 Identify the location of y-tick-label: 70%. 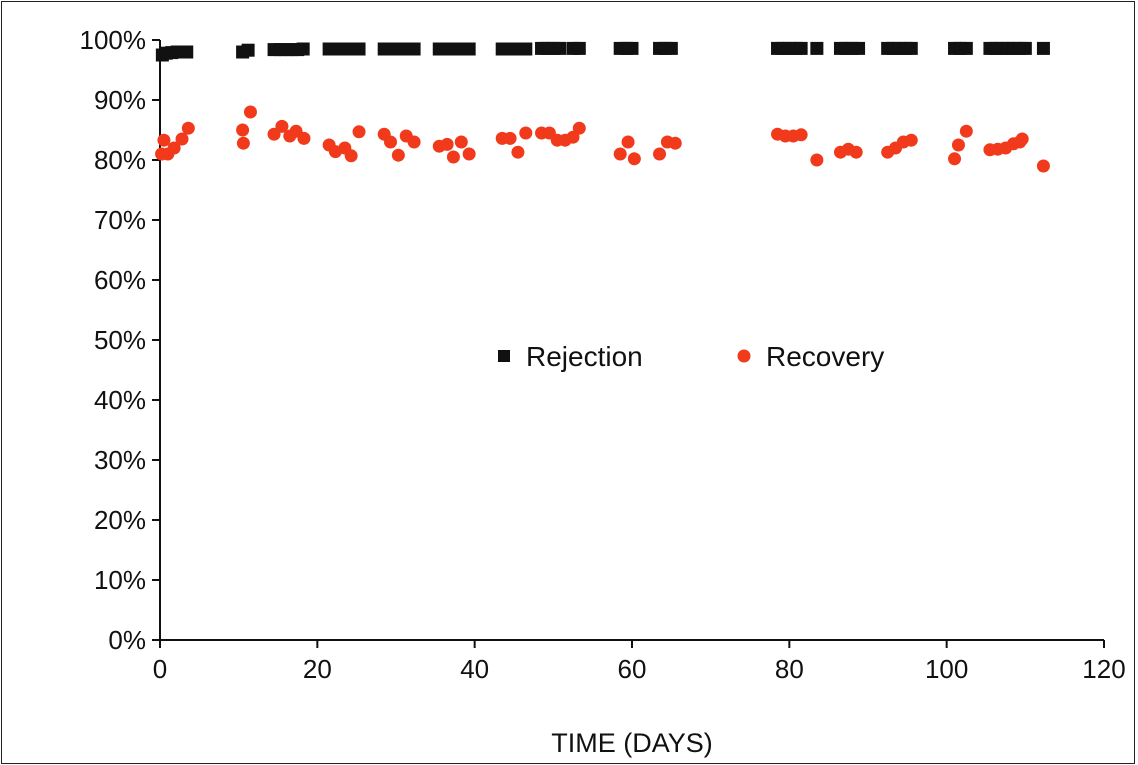
(120, 220).